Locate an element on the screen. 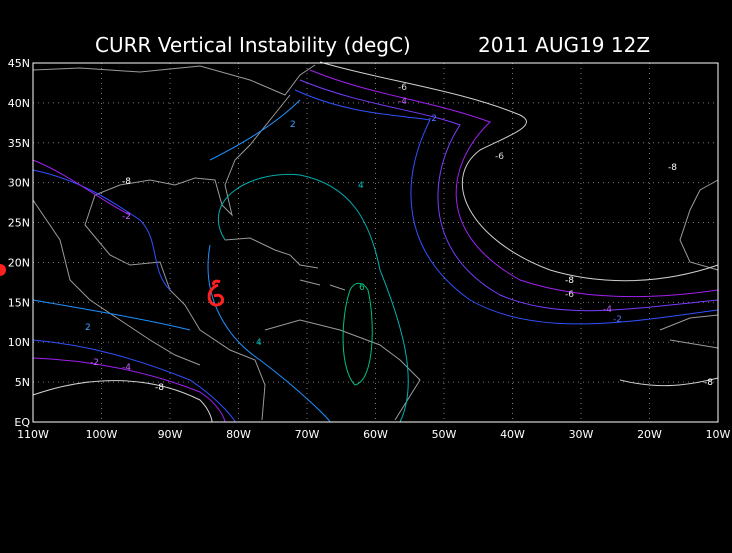 This screenshot has width=732, height=553. lon-label: 60W is located at coordinates (375, 434).